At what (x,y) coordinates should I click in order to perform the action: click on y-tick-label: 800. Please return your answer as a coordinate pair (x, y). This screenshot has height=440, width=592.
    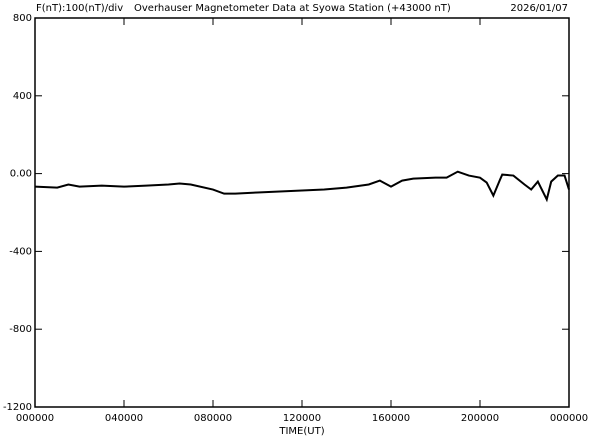
    Looking at the image, I should click on (22, 18).